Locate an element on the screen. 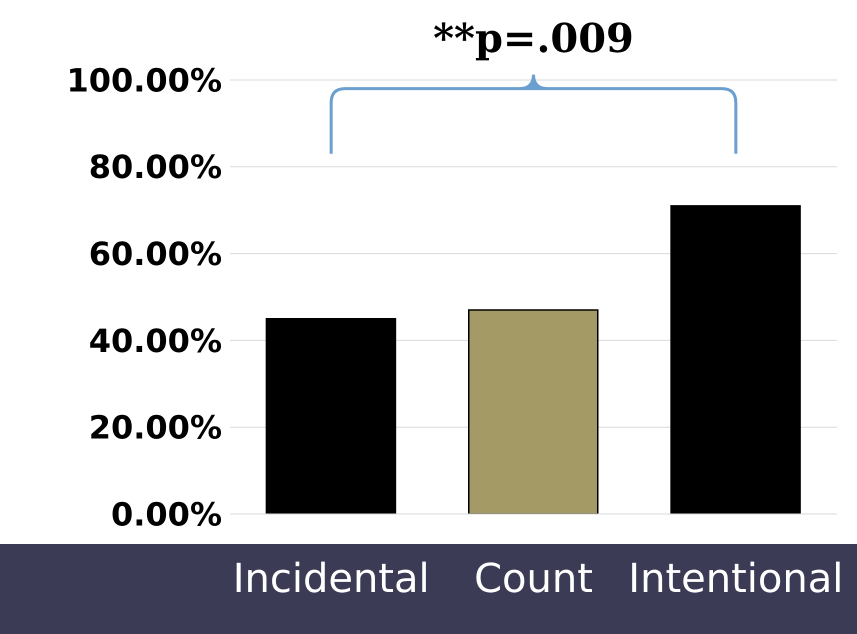 The image size is (857, 634). x-tick-label: Count is located at coordinates (533, 579).